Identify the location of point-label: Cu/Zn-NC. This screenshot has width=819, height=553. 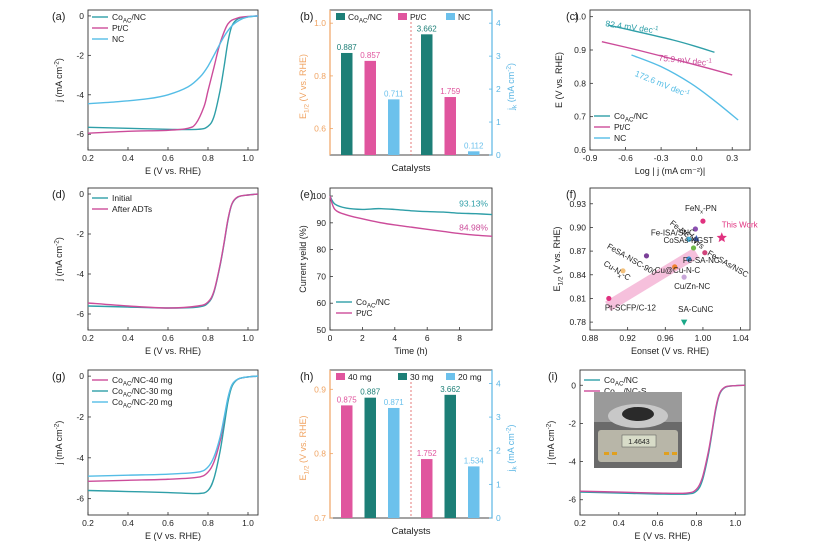
(692, 286).